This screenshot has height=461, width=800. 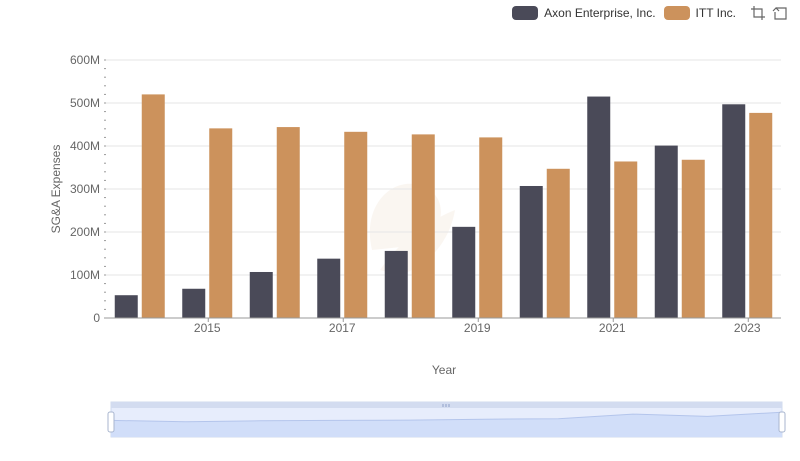 I want to click on x-axis-tick-labels: 2015 2017 2019 2021 2023, so click(x=477, y=326).